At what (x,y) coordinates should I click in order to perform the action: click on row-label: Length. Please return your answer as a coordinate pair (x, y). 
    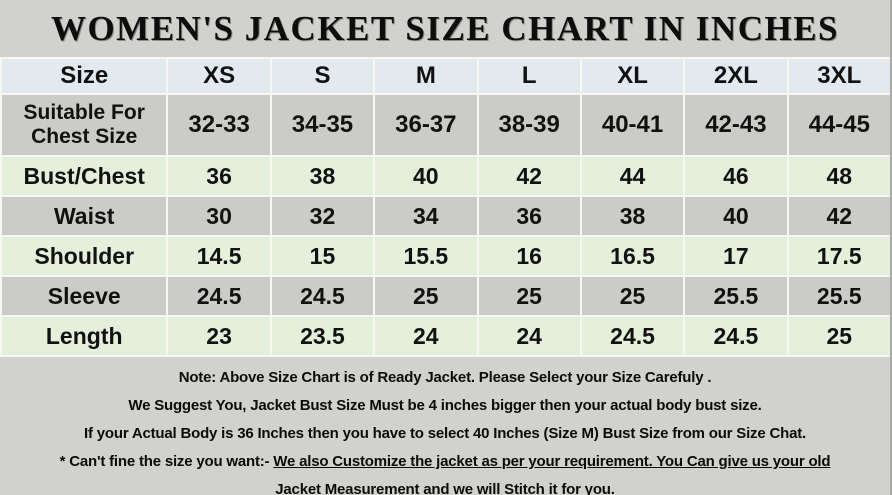
    Looking at the image, I should click on (84, 336).